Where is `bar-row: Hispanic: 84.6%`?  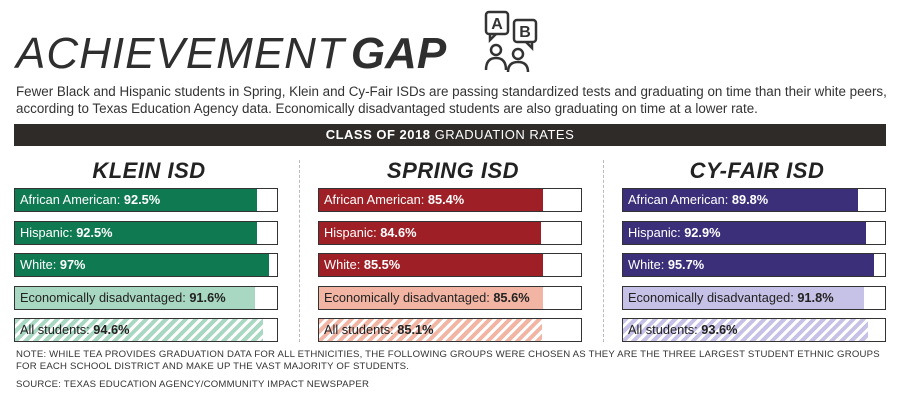 bar-row: Hispanic: 84.6% is located at coordinates (450, 232).